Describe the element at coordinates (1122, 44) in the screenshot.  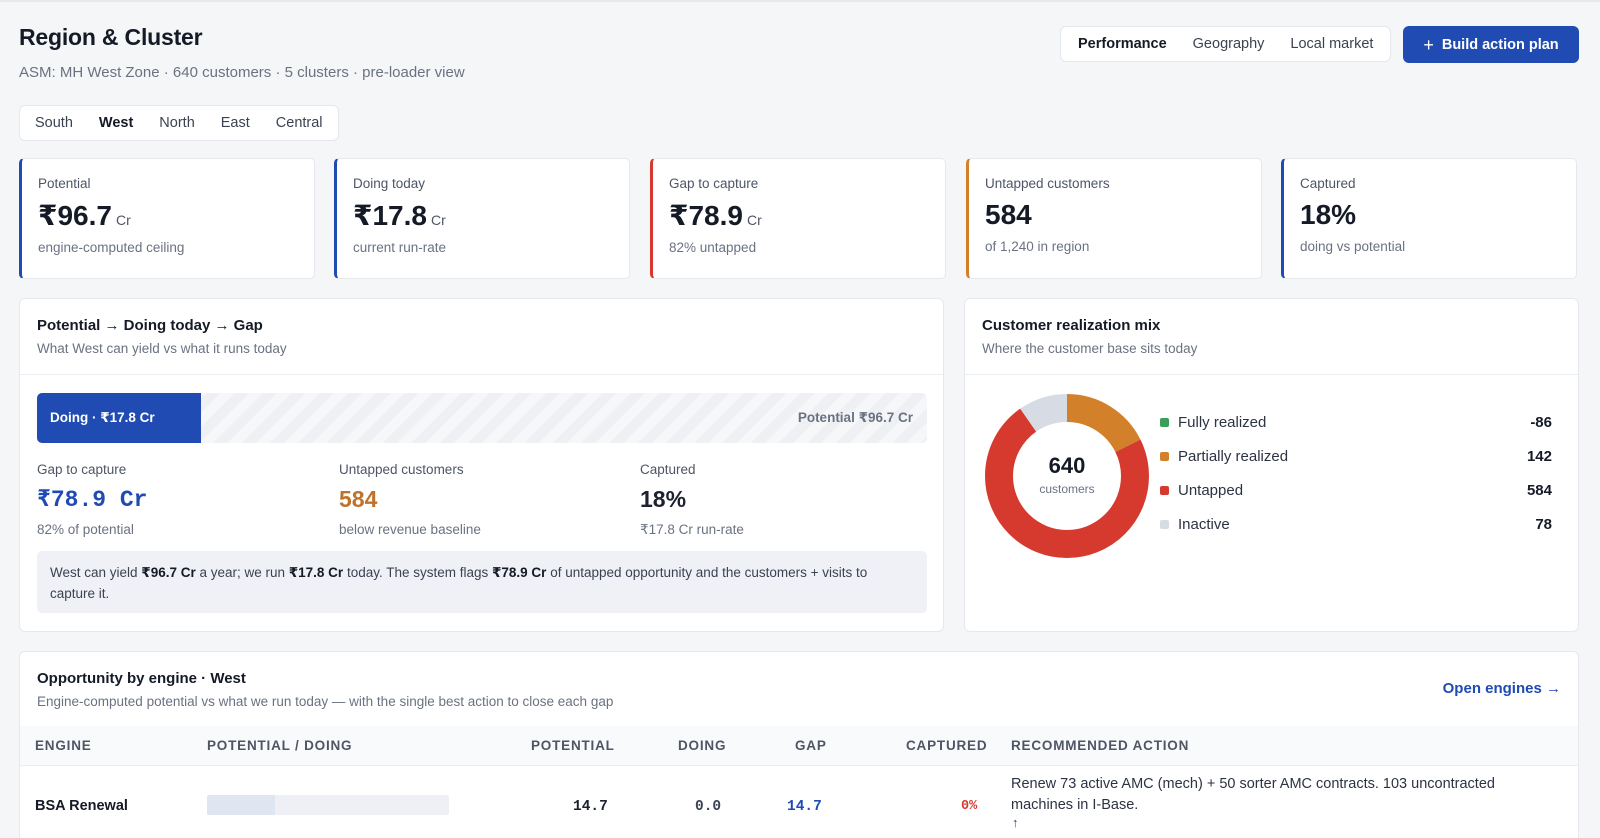
I see `tab-performance: Performance` at that location.